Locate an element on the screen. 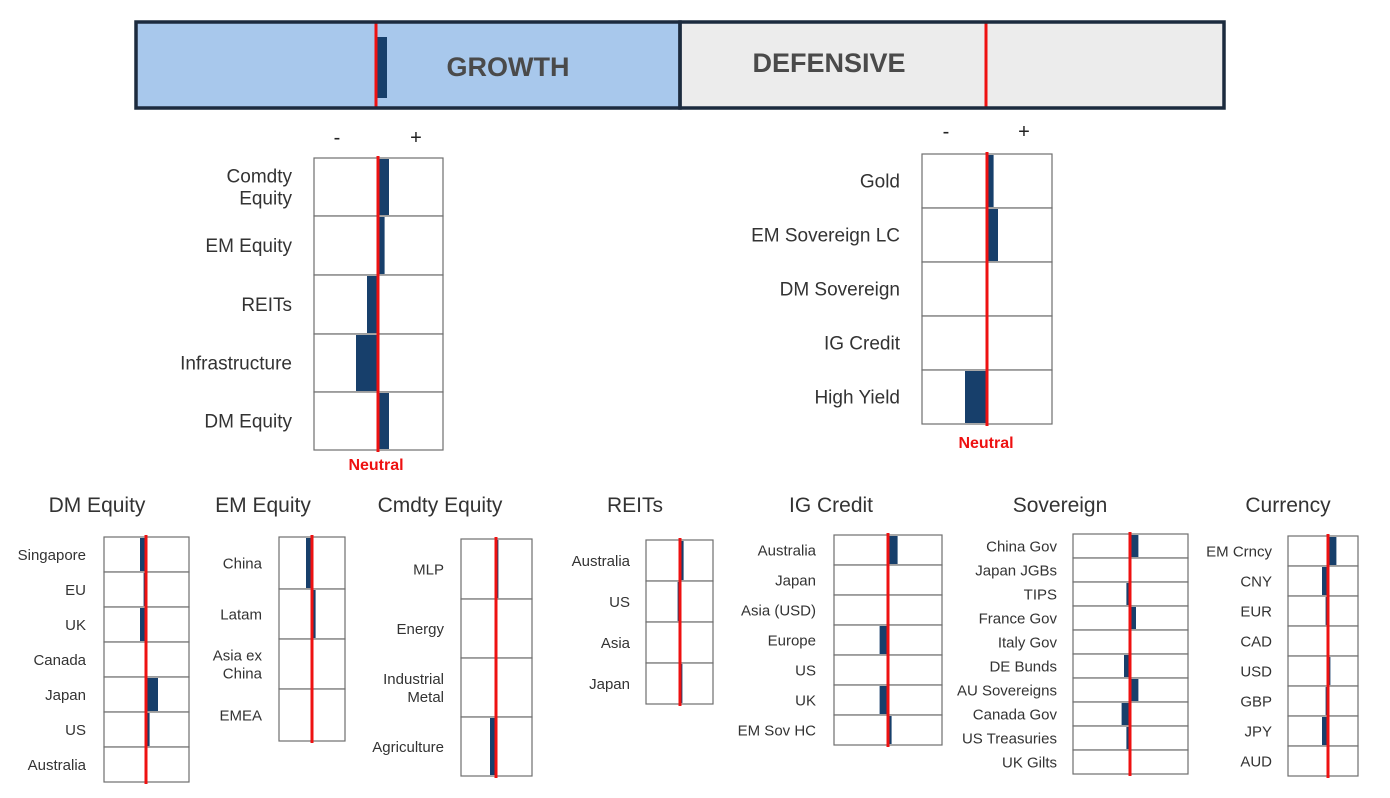  sovereign-bar-au-sovereigns is located at coordinates (1134, 690).